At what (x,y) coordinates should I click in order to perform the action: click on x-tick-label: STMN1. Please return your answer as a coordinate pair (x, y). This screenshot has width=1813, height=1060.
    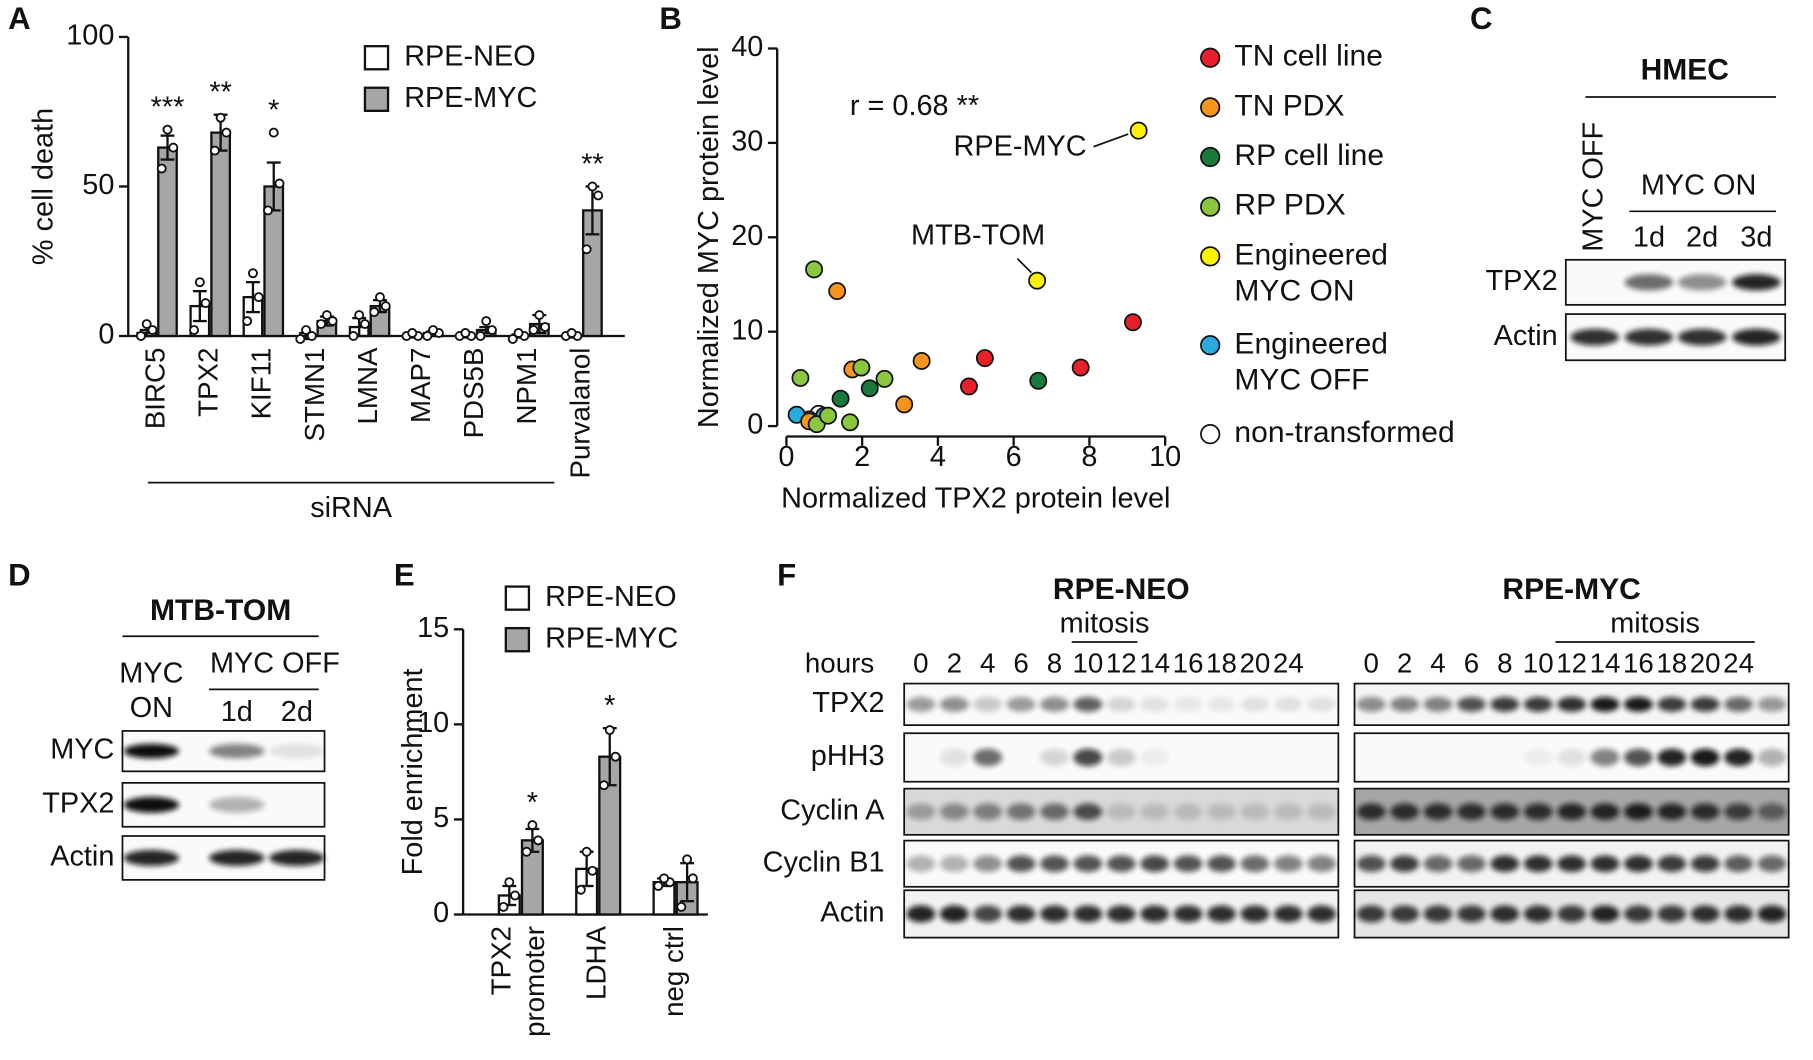
    Looking at the image, I should click on (314, 395).